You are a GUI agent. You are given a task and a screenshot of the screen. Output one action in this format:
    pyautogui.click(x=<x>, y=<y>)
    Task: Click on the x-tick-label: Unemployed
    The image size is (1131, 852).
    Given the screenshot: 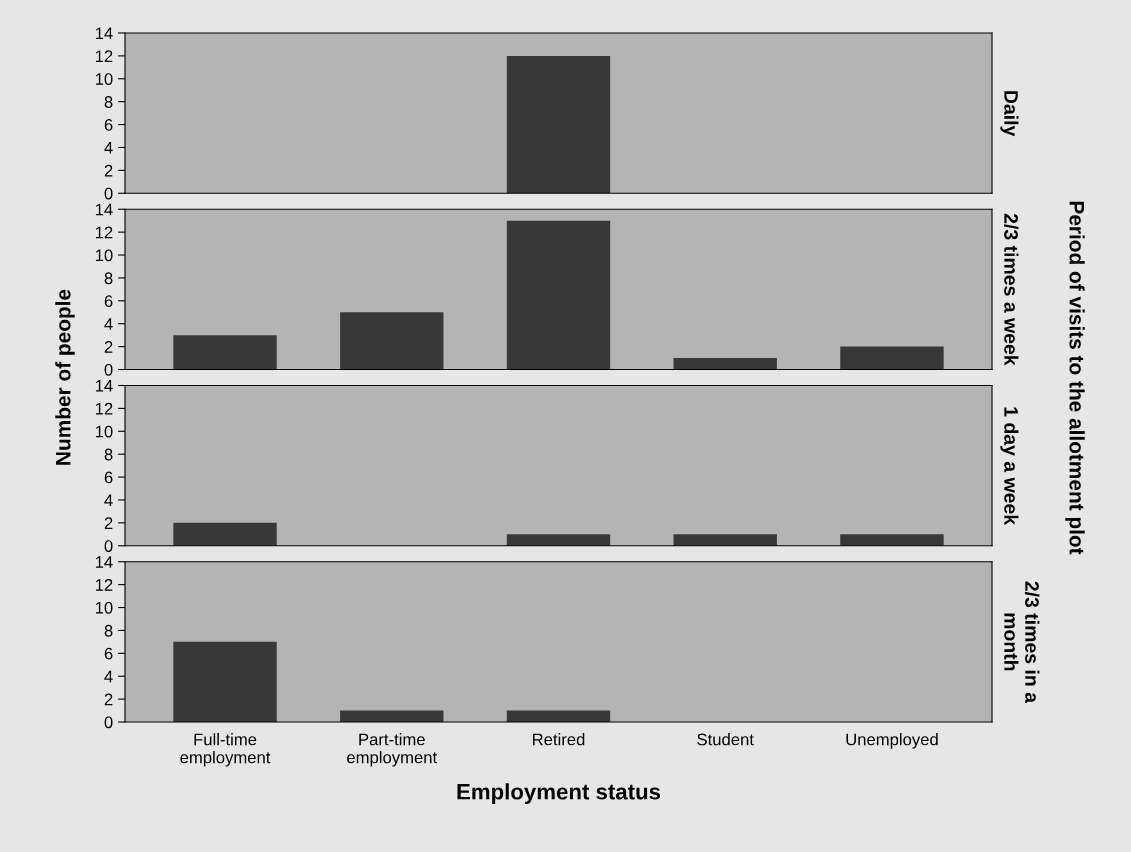 What is the action you would take?
    pyautogui.click(x=892, y=741)
    